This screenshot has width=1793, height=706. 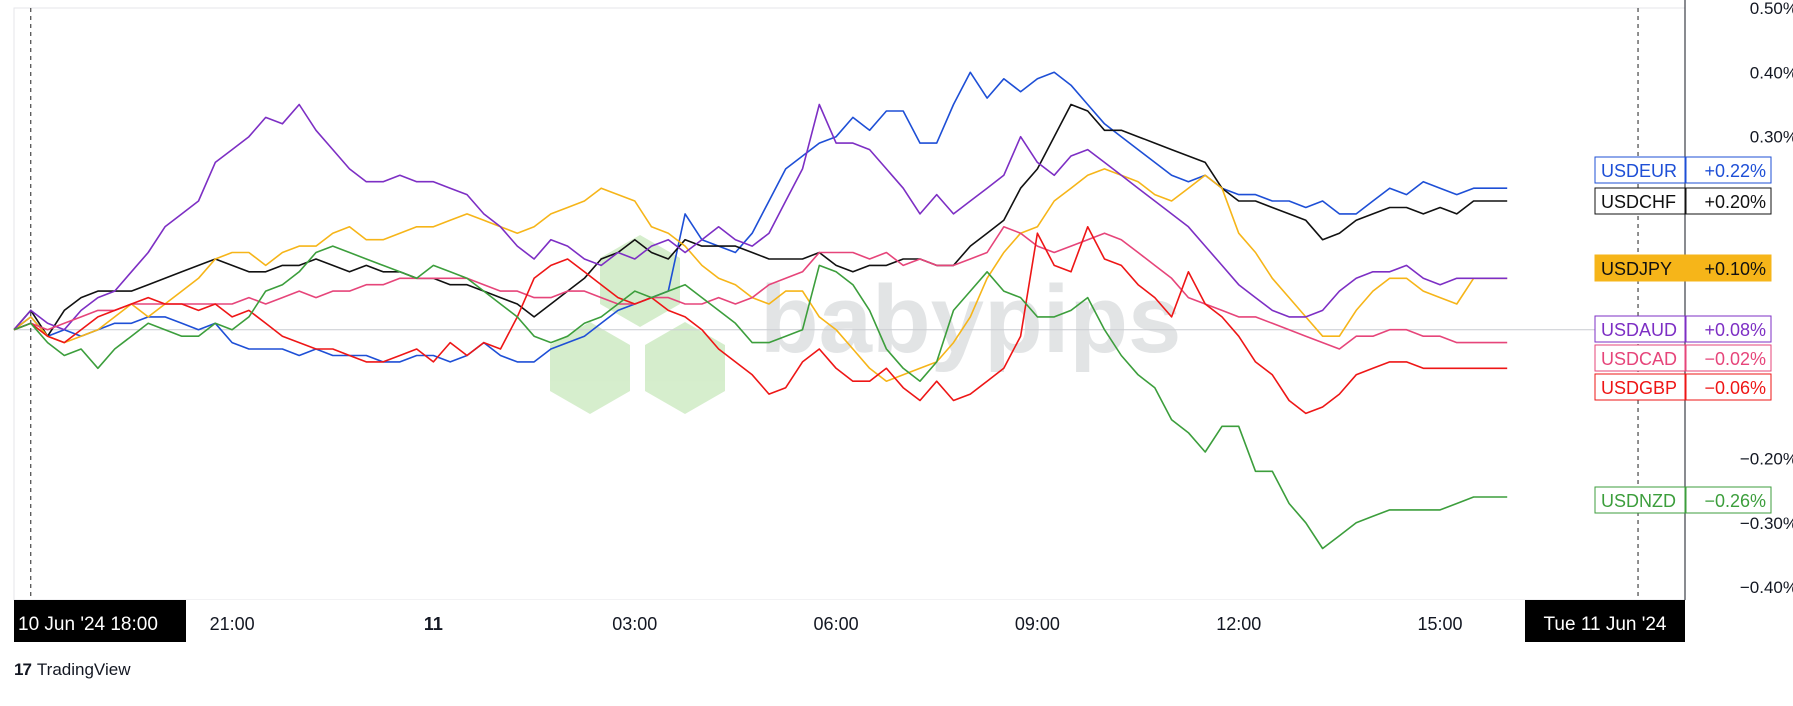 I want to click on y-tick-label: 0.30%, so click(x=1771, y=137).